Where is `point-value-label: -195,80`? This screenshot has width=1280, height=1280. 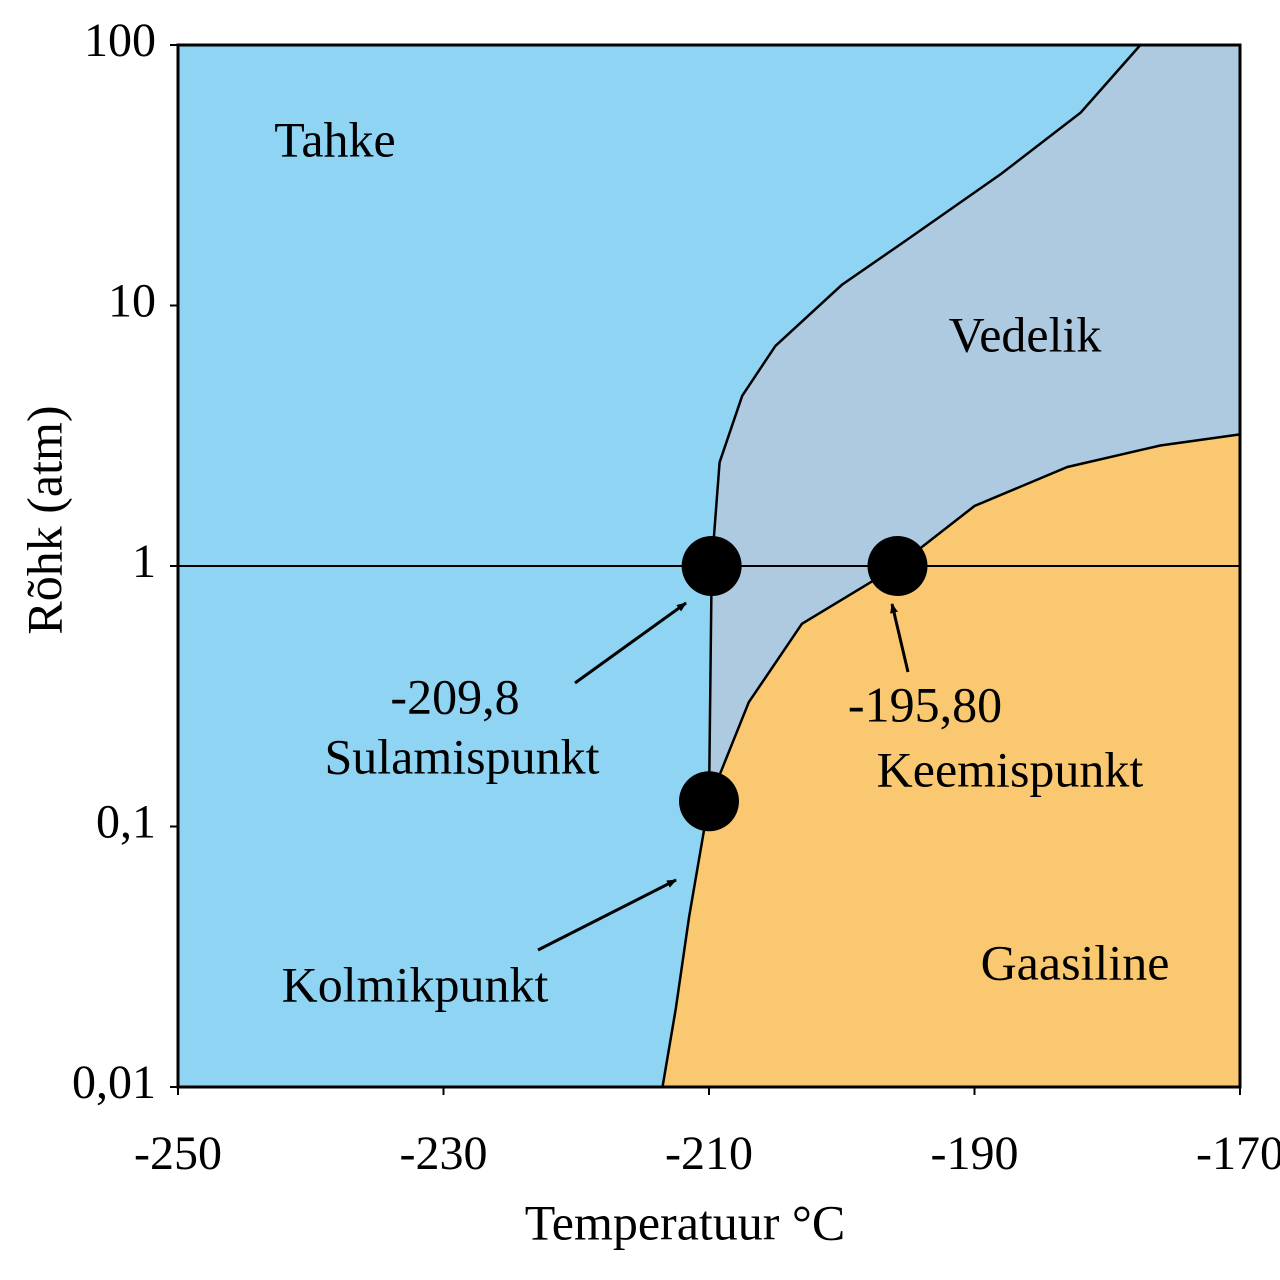 point-value-label: -195,80 is located at coordinates (925, 704).